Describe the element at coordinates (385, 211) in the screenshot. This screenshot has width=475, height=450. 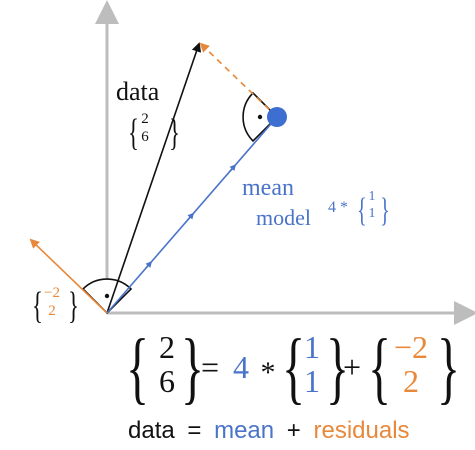
I see `unit-vector-brace-right: }` at that location.